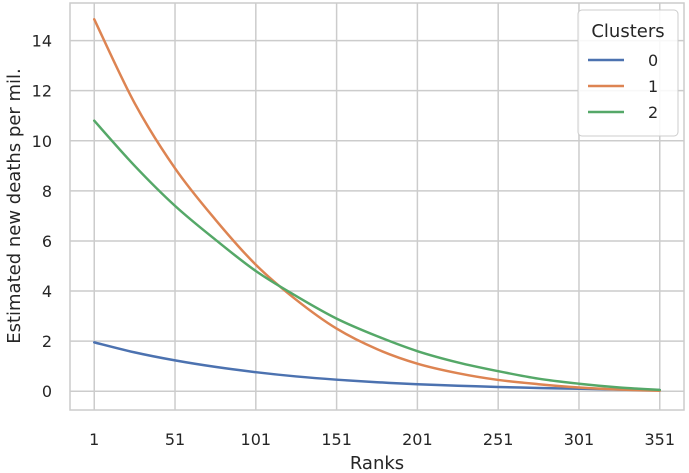 The height and width of the screenshot is (473, 689). I want to click on x-axis-title: Ranks, so click(377, 463).